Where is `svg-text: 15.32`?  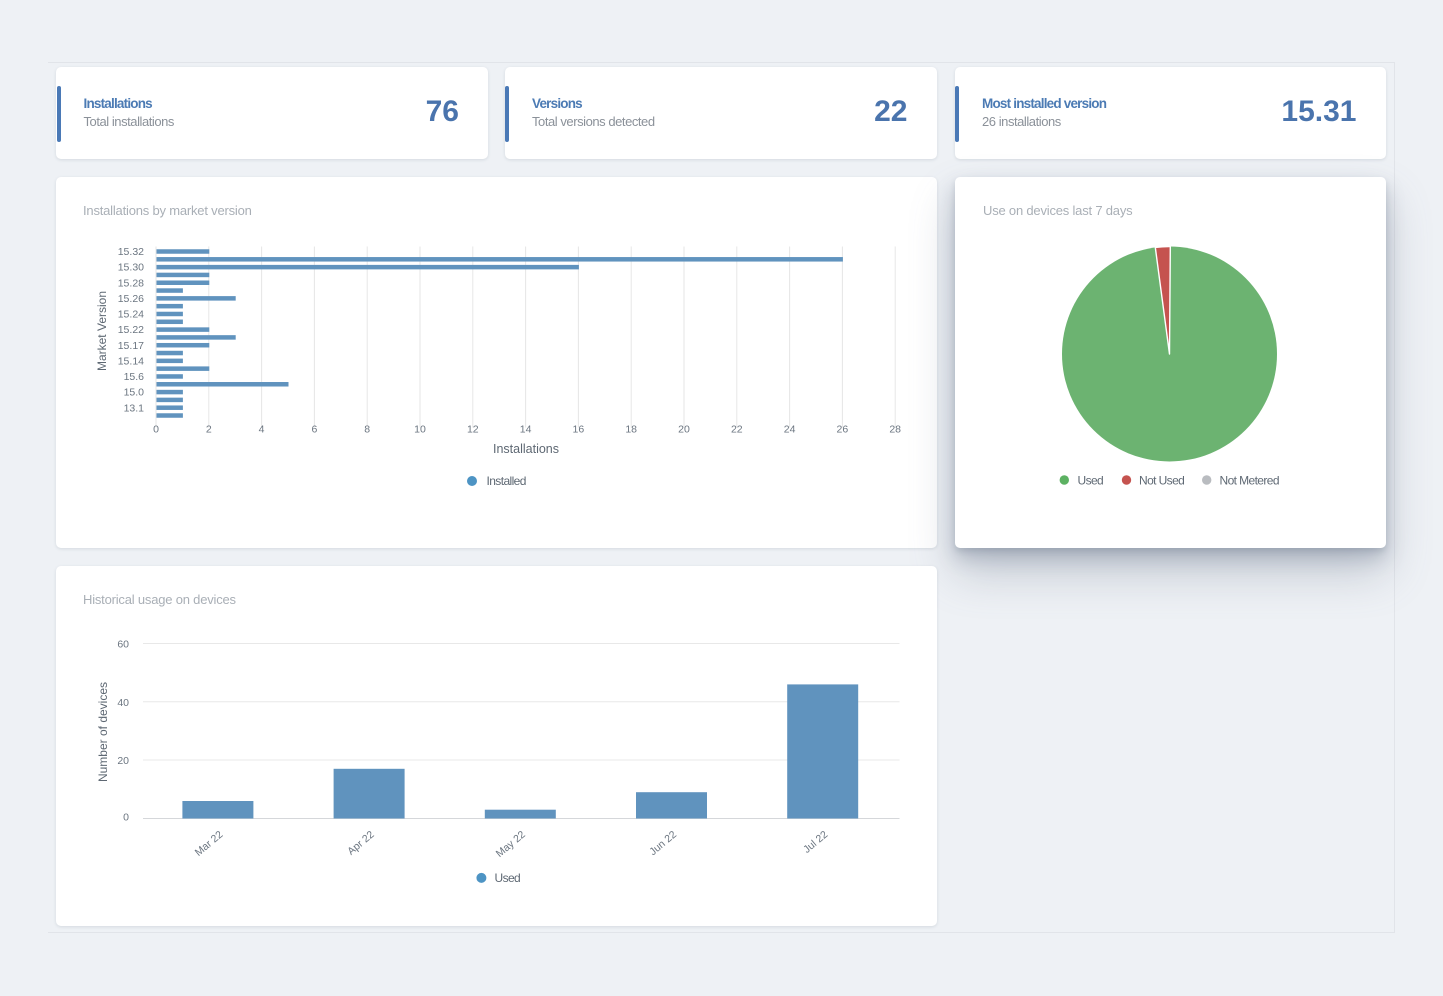
svg-text: 15.32 is located at coordinates (131, 252).